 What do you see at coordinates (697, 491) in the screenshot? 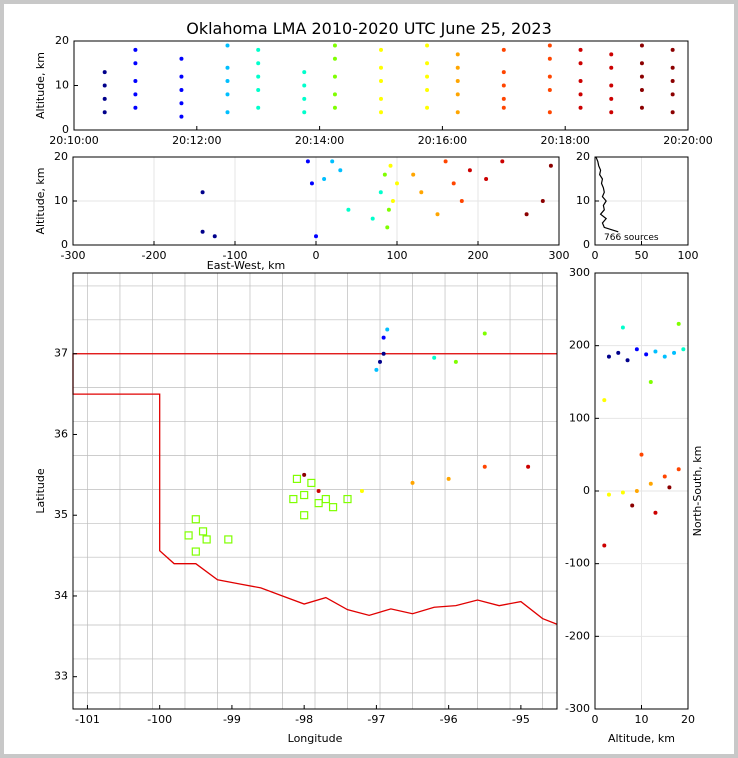
I see `ns-ylabel: North-South, km` at bounding box center [697, 491].